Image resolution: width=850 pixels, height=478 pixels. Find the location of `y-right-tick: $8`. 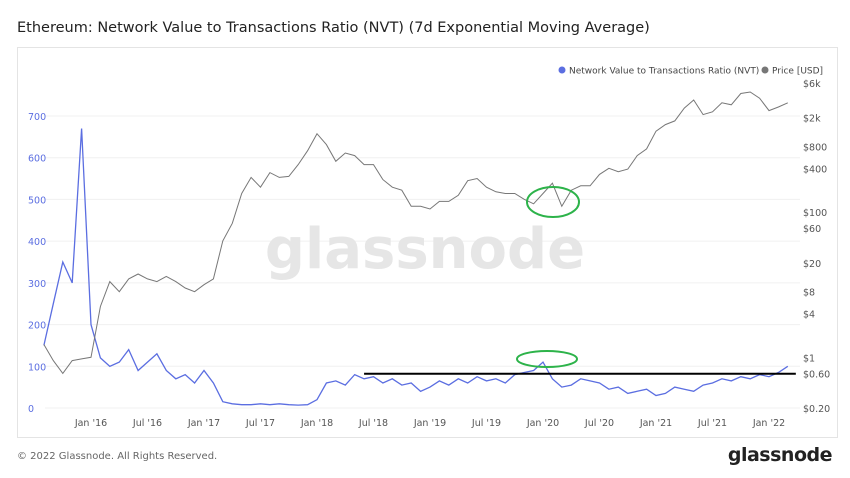

y-right-tick: $8 is located at coordinates (809, 293).